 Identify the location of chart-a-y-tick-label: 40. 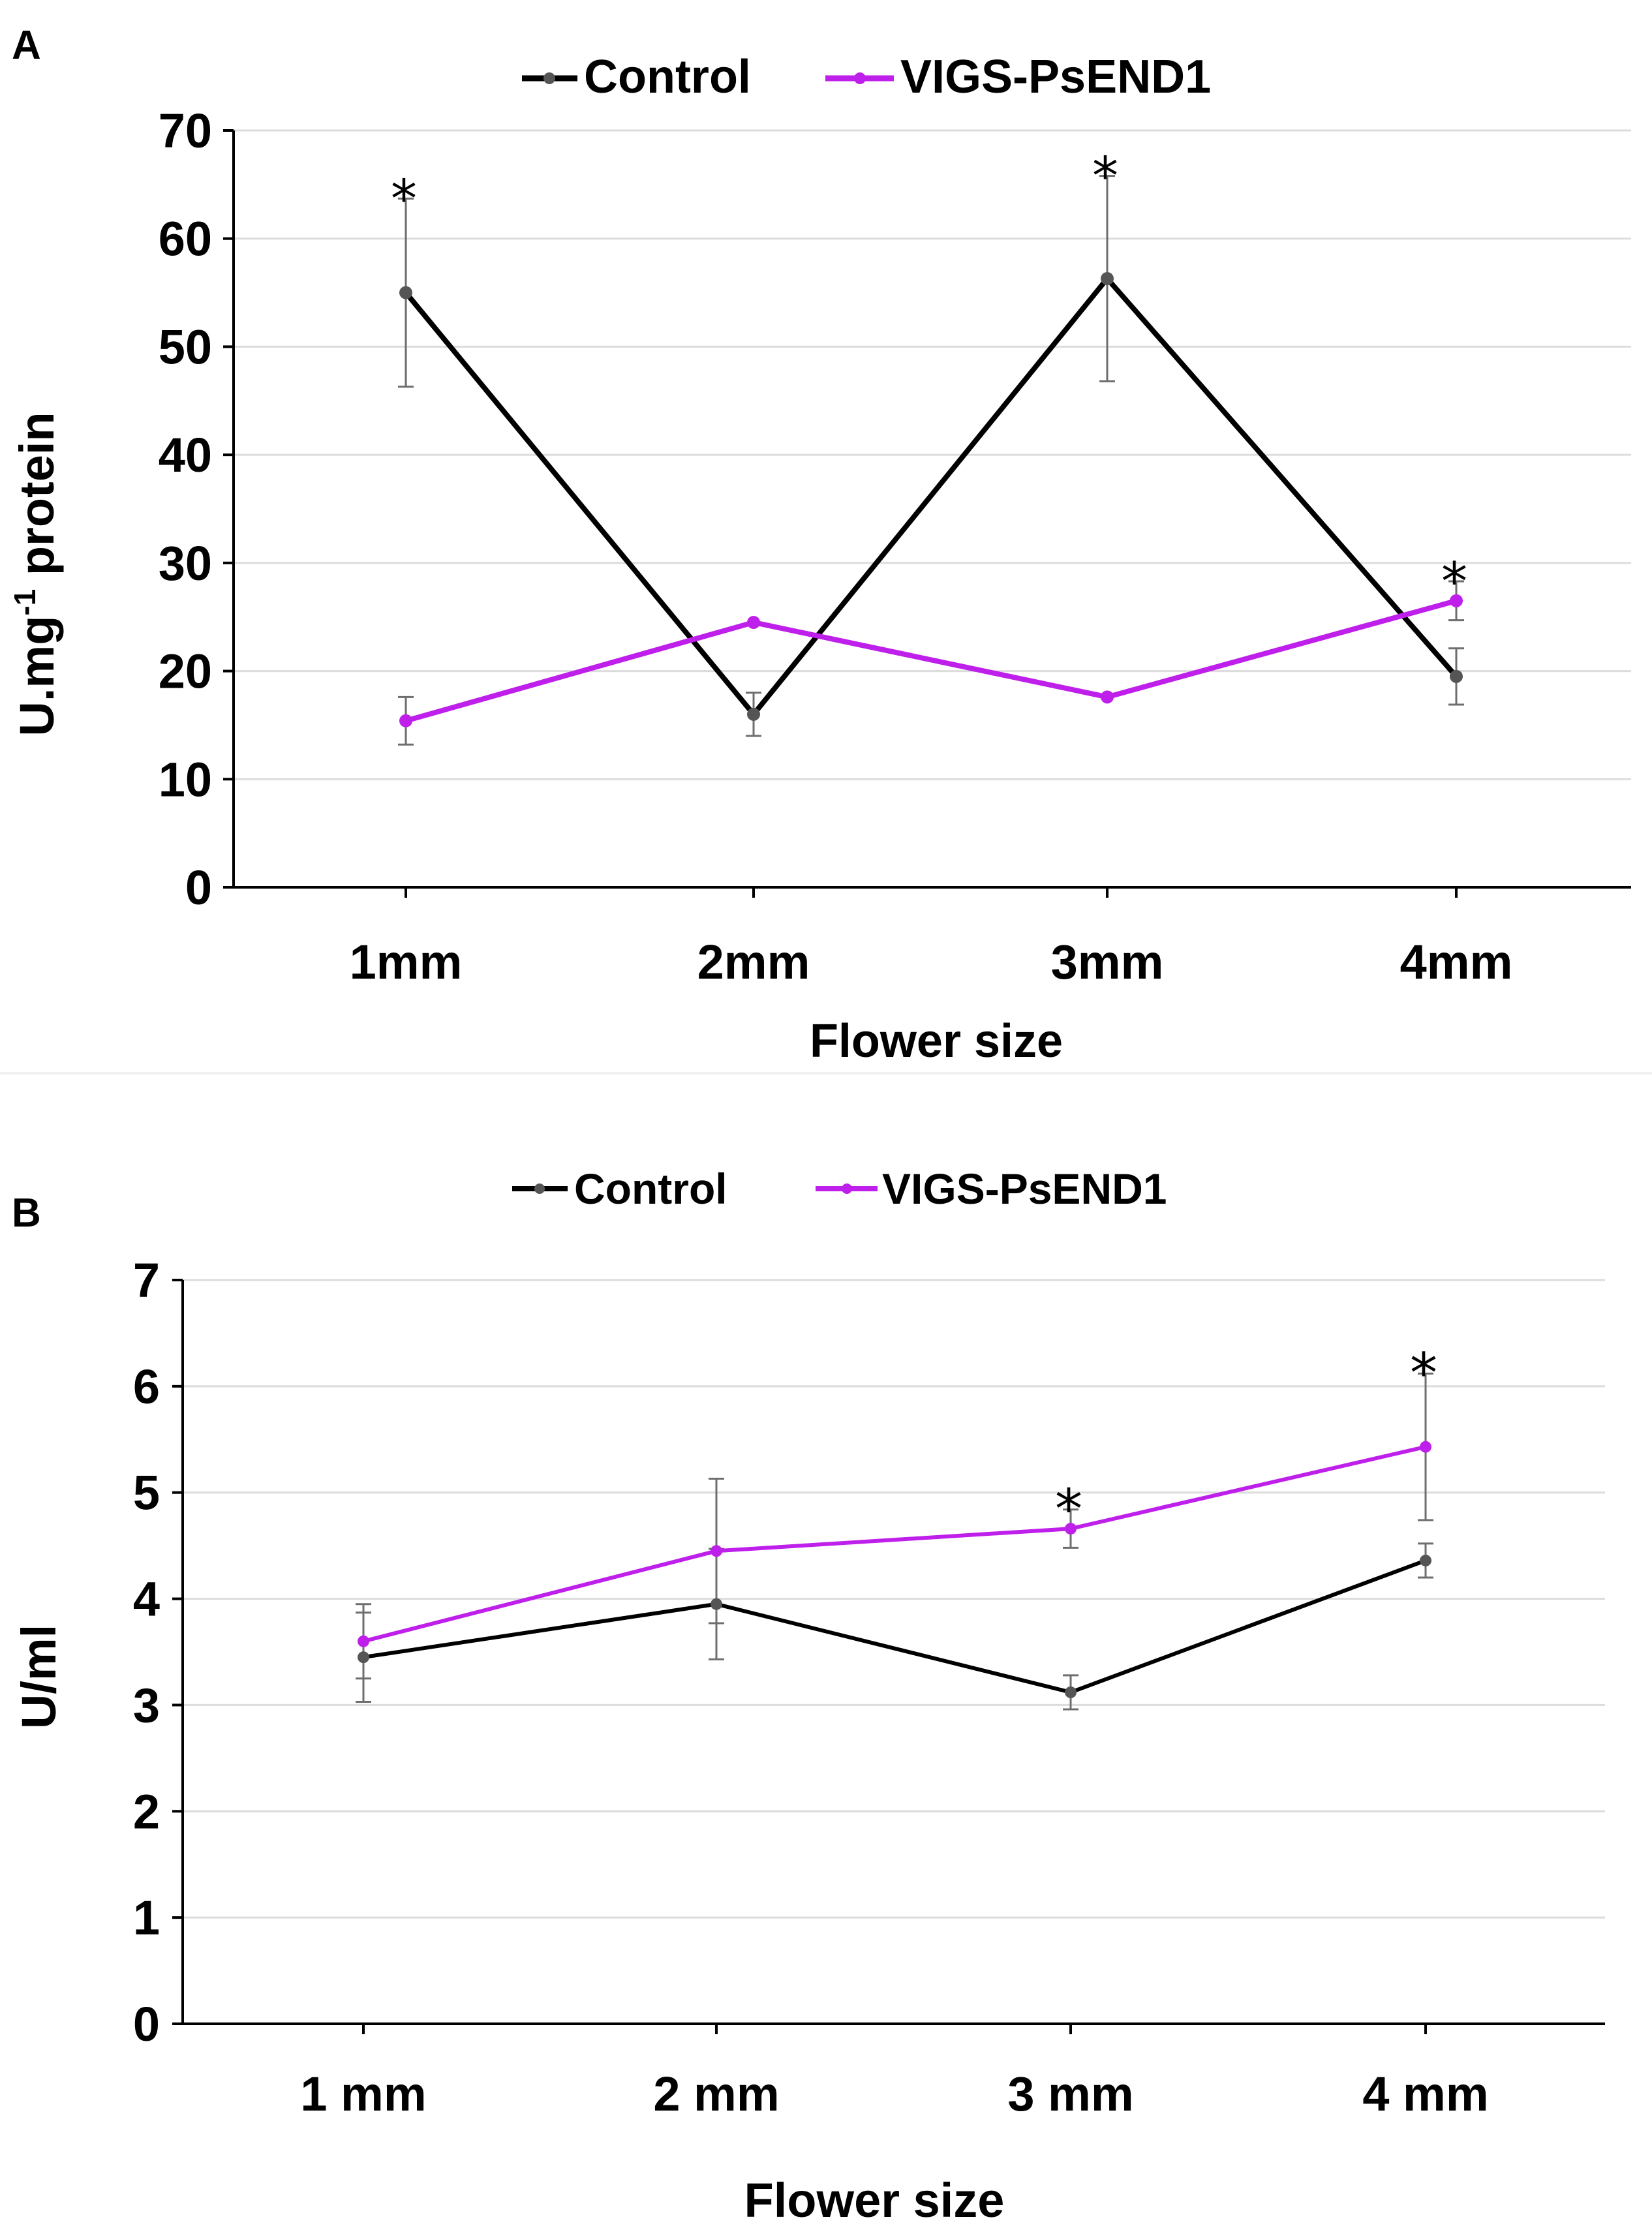
(185, 455).